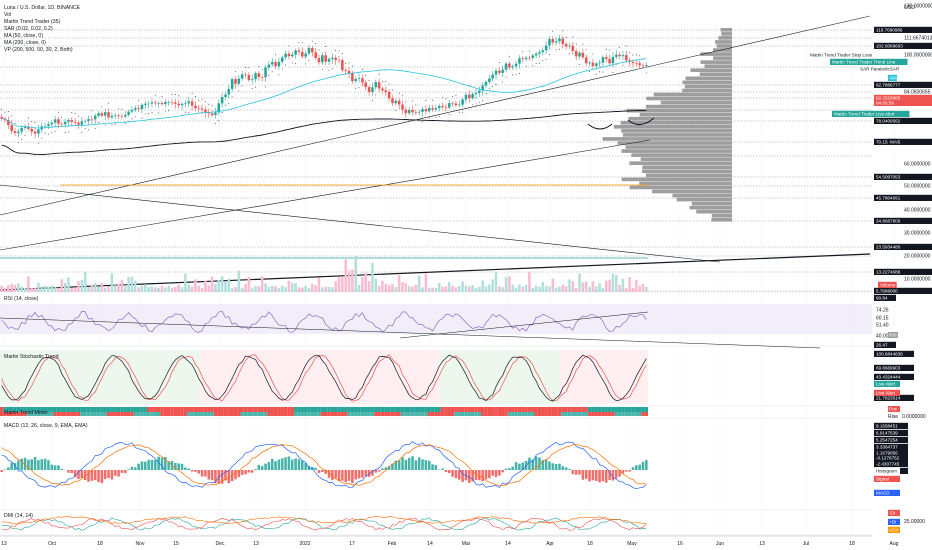 The height and width of the screenshot is (550, 932). I want to click on macd-title: MACD (12, 26, close, 9, EMA, EMA), so click(46, 426).